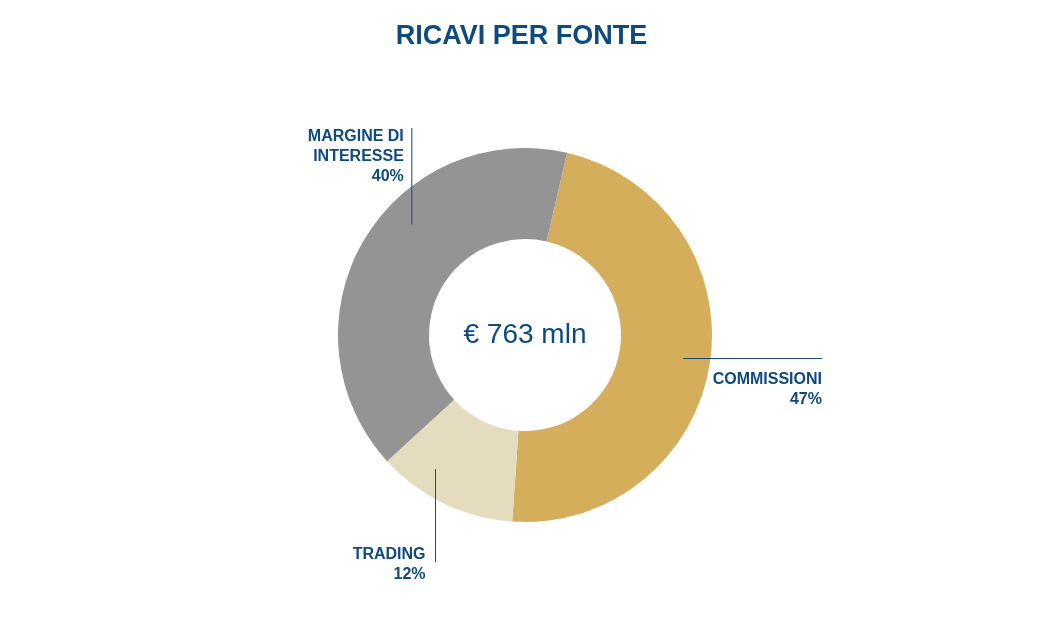 This screenshot has height=620, width=1043. I want to click on slice-label: COMMISSIONI, so click(767, 378).